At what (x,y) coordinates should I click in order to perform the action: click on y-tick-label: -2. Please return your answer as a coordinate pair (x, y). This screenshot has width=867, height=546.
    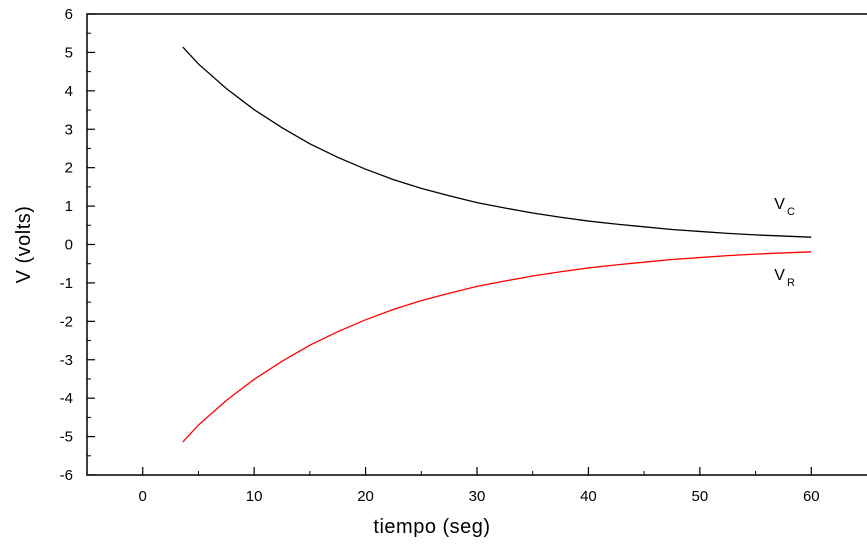
    Looking at the image, I should click on (66, 321).